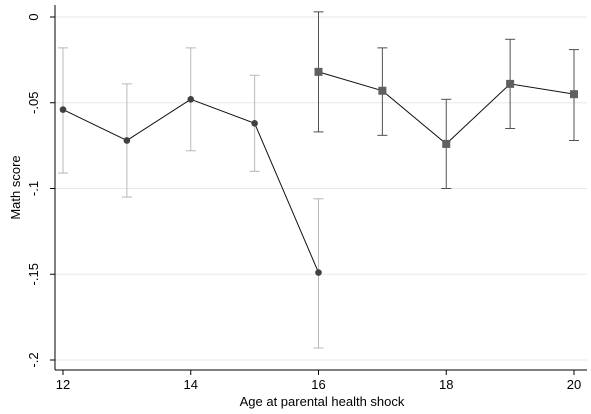  What do you see at coordinates (33, 103) in the screenshot?
I see `y-tick-label: -.05` at bounding box center [33, 103].